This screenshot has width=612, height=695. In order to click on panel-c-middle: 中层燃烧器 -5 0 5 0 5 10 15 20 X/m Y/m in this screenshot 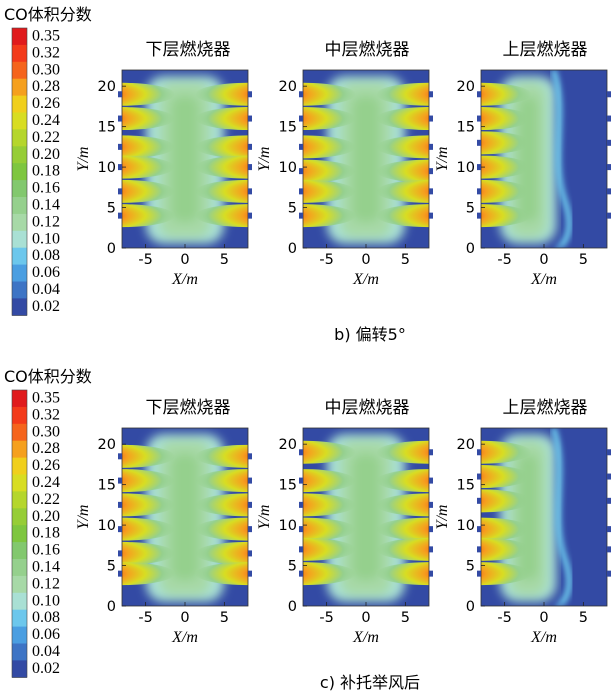, I will do `click(344, 522)`.